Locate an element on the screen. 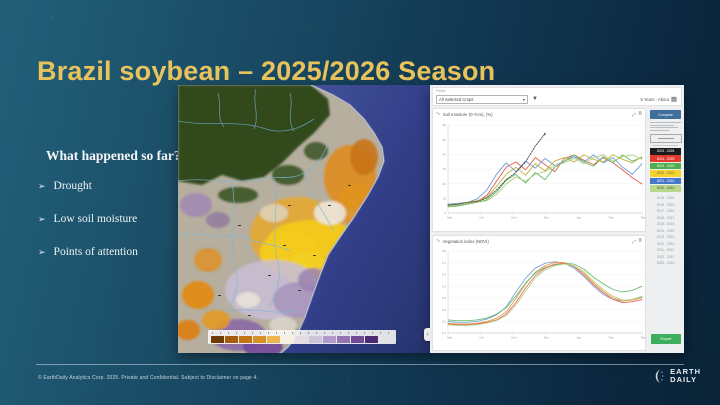  svg-text: 0.6 is located at coordinates (444, 275).